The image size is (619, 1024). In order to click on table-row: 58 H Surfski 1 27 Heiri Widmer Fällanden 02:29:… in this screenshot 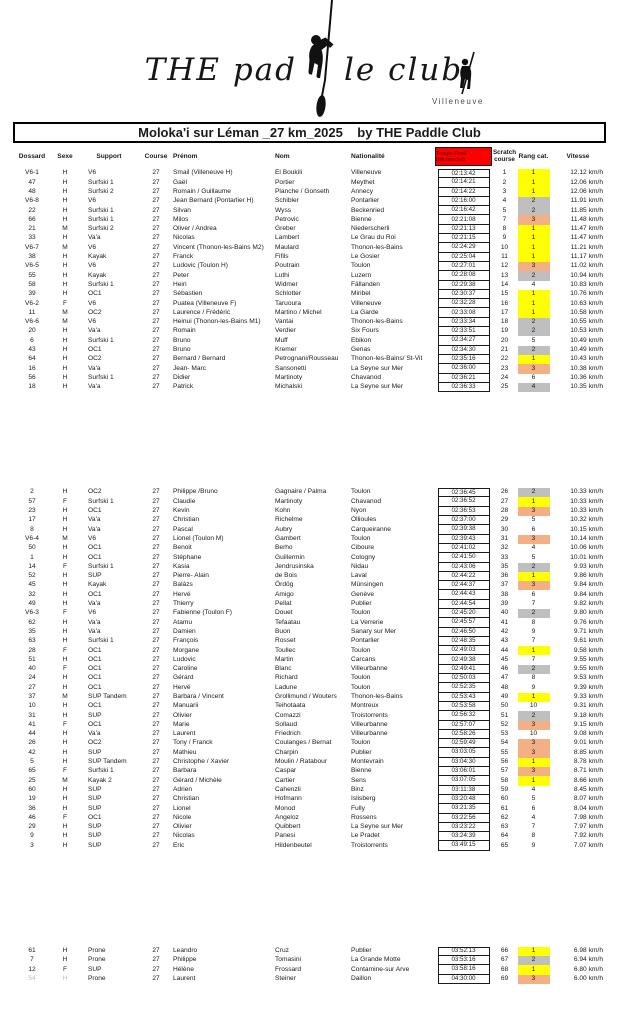, I will do `click(309, 285)`.